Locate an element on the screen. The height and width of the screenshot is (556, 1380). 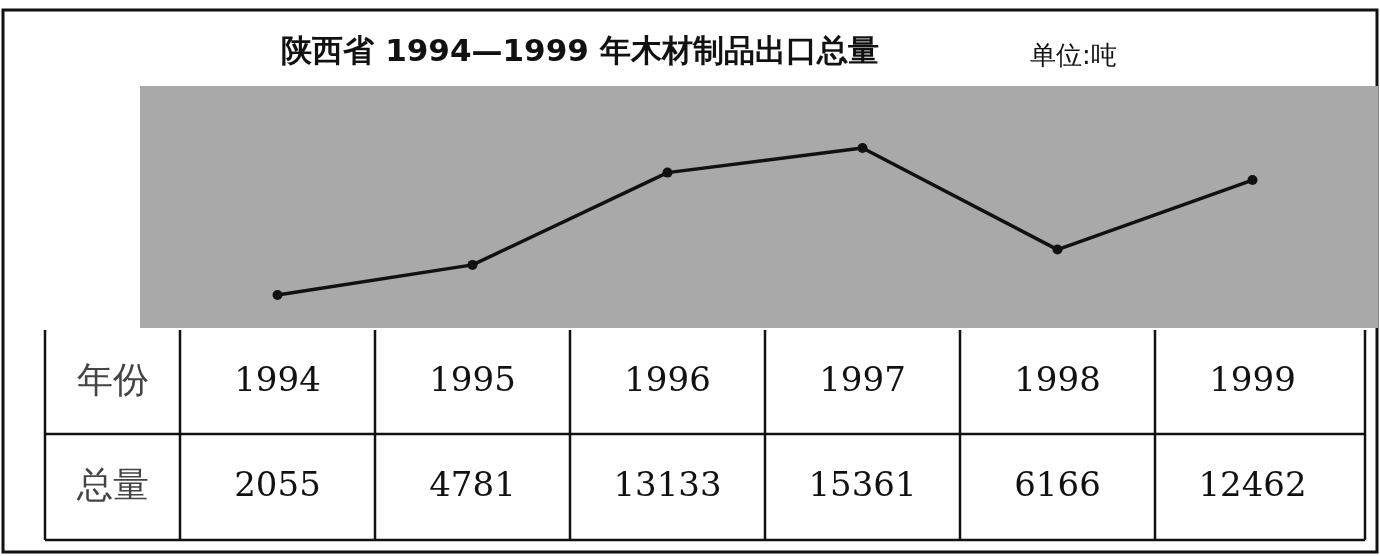
data-label: 6166 is located at coordinates (1057, 484).